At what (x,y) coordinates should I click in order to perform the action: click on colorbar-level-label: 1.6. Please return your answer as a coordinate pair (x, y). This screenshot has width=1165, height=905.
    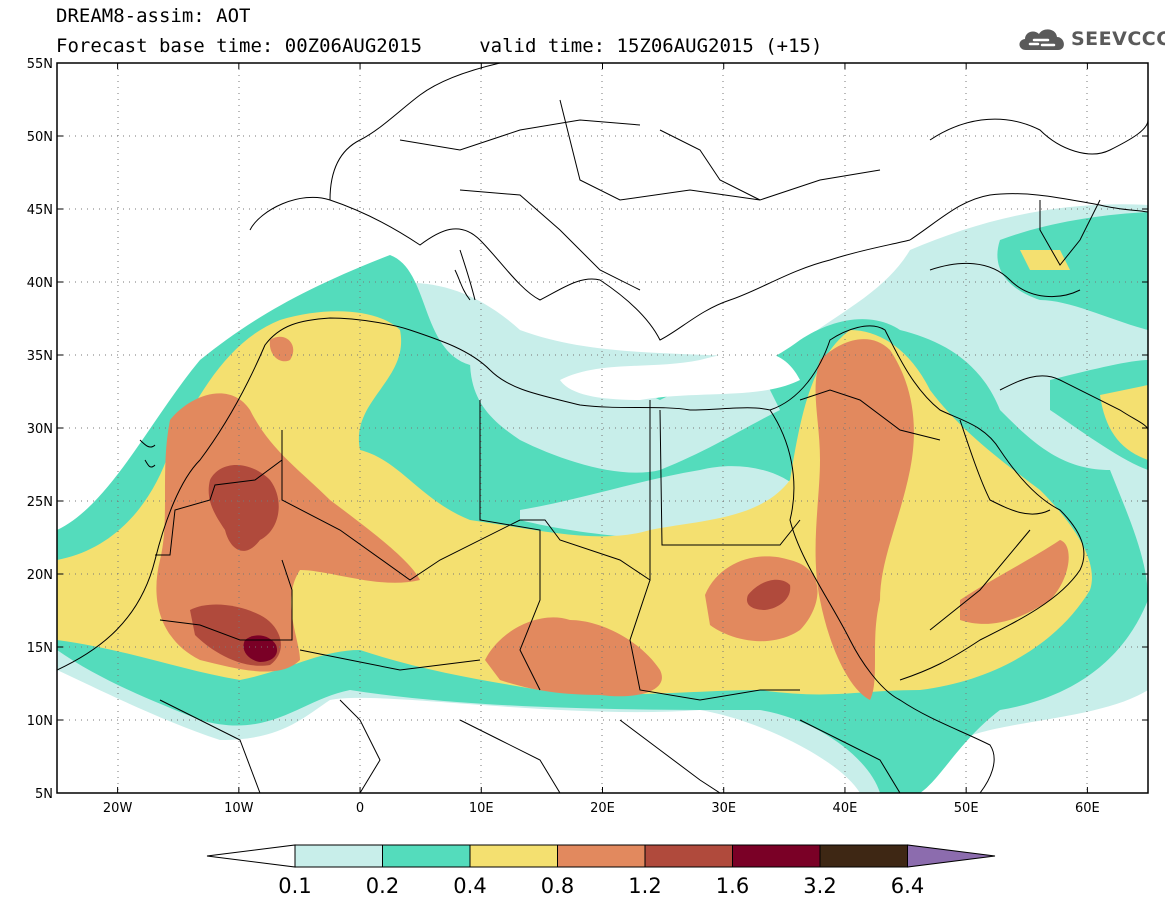
    Looking at the image, I should click on (732, 886).